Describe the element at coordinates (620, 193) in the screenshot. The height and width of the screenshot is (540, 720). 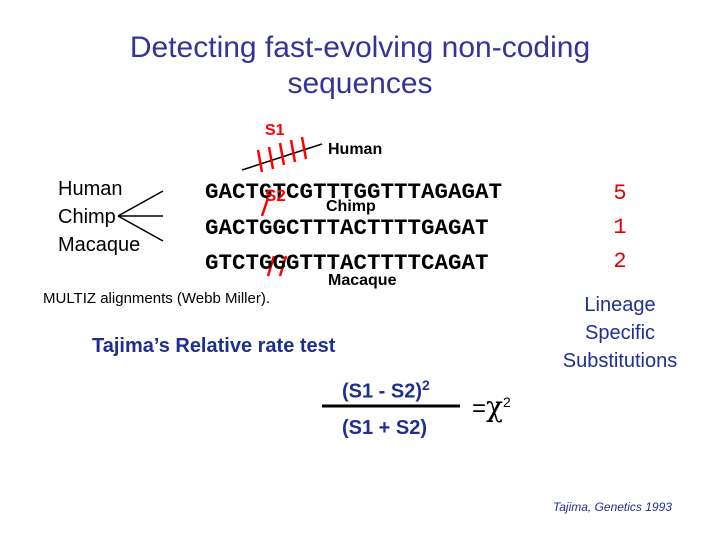
I see `count-human: 5` at that location.